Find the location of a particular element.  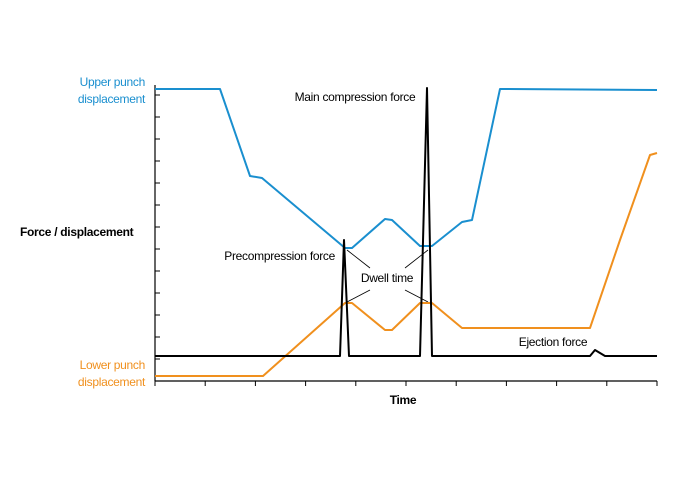

upper-punch-label: displacement is located at coordinates (112, 99).